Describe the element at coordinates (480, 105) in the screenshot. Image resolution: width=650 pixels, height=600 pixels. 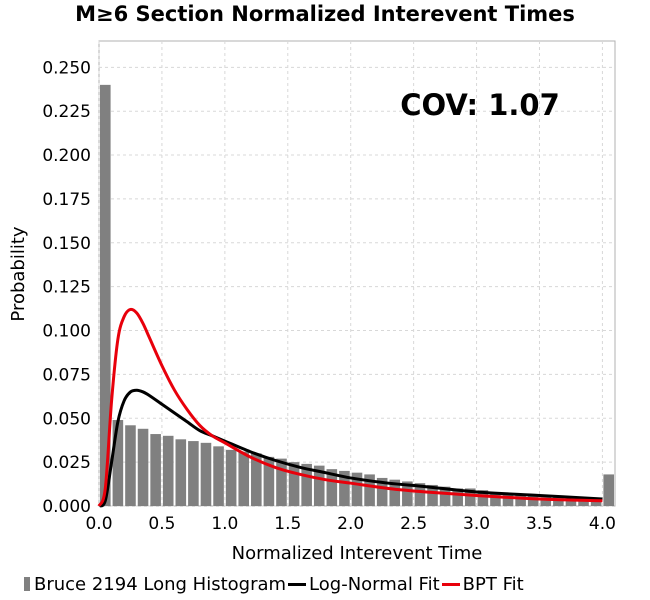
I see `cov-annotation: COV: 1.07` at that location.